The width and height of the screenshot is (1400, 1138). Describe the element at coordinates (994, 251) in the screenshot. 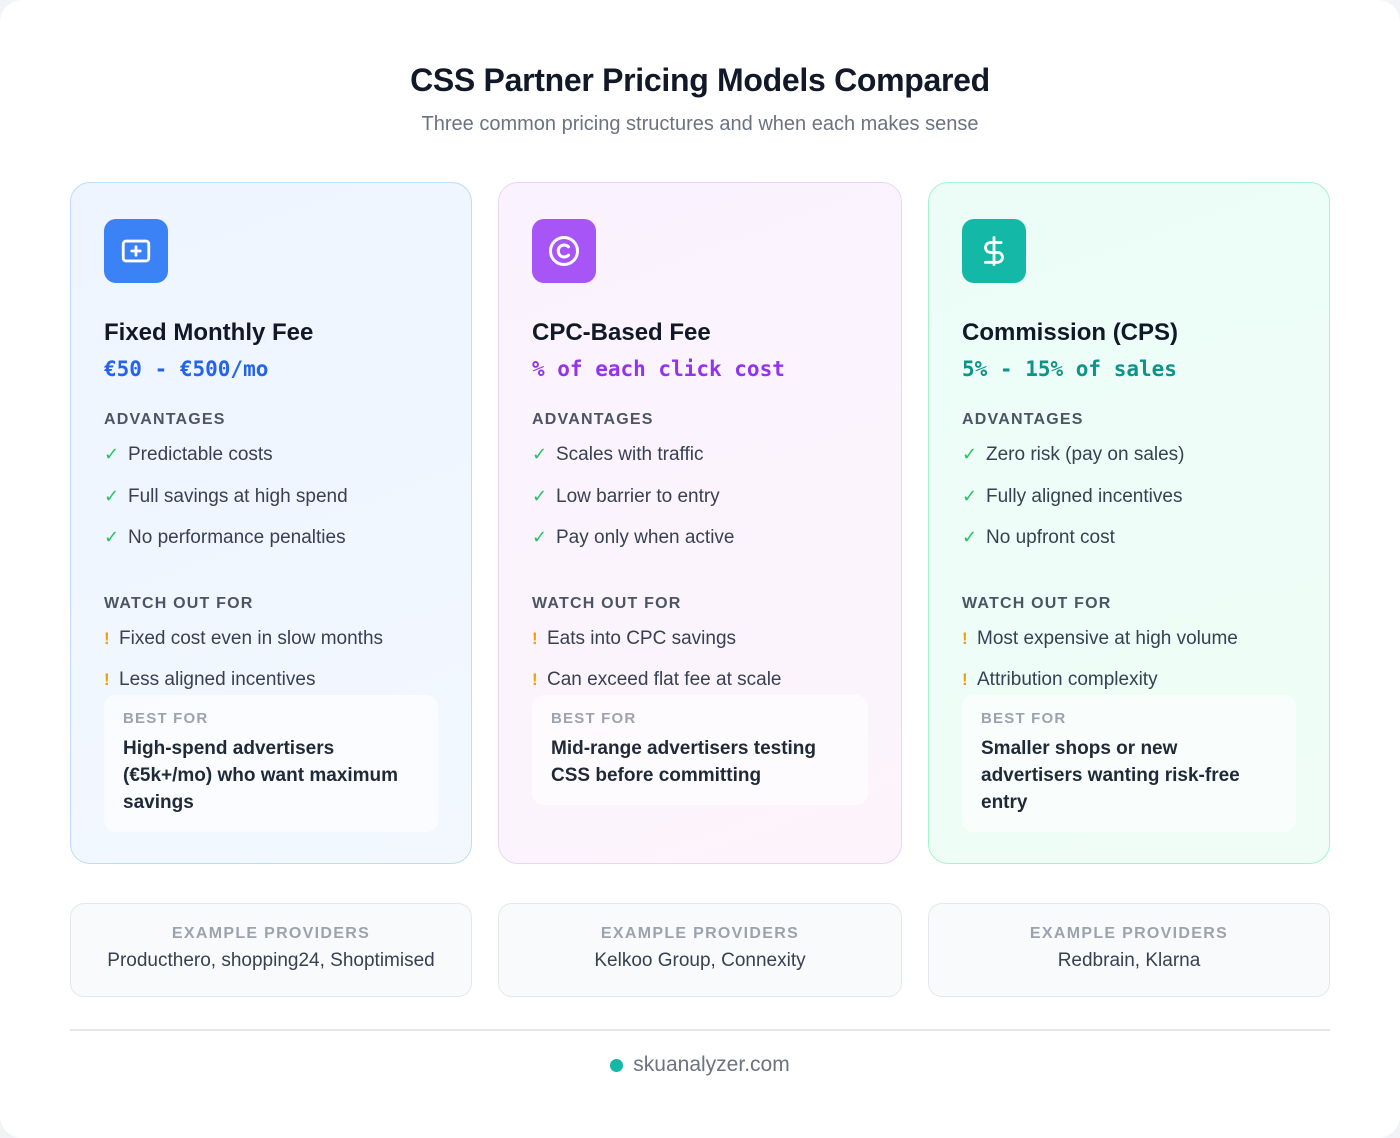

I see `dollar-icon` at that location.